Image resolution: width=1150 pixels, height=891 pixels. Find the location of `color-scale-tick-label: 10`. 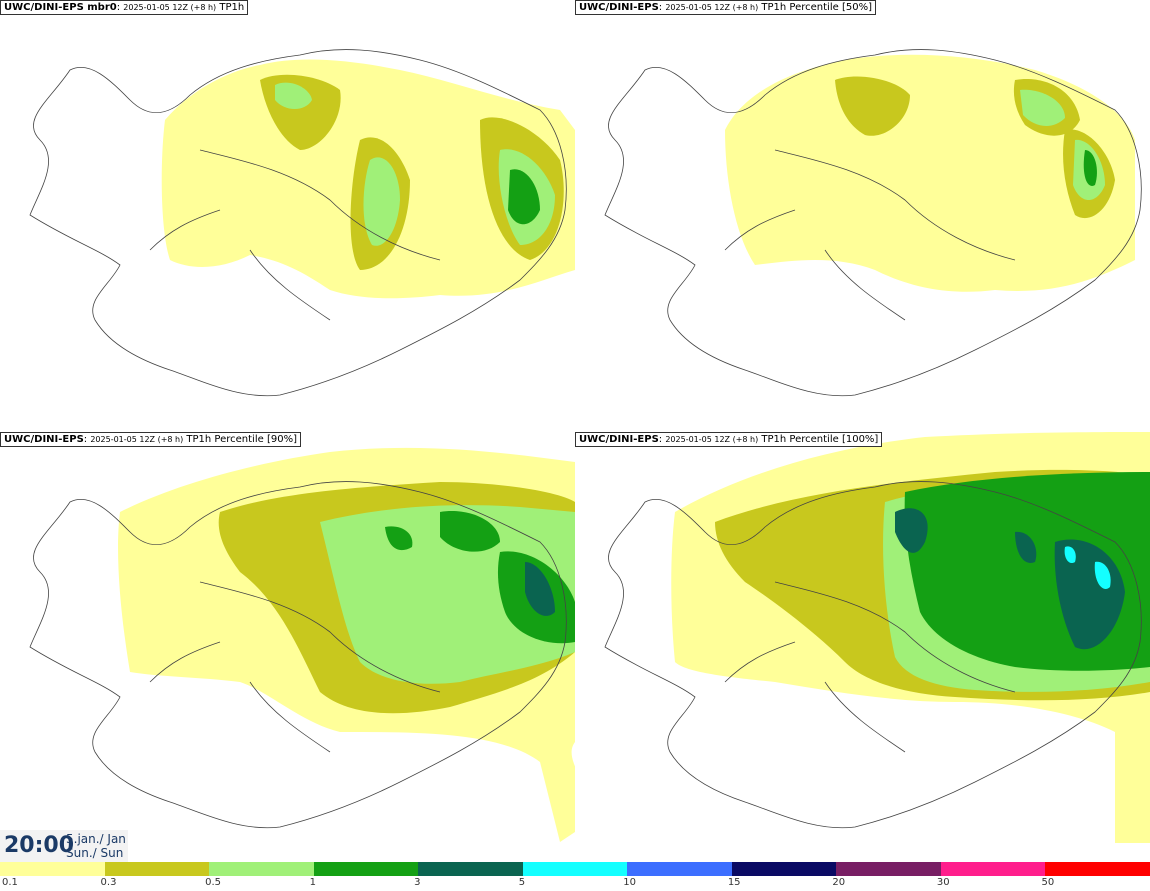

color-scale-tick-label: 10 is located at coordinates (629, 882).